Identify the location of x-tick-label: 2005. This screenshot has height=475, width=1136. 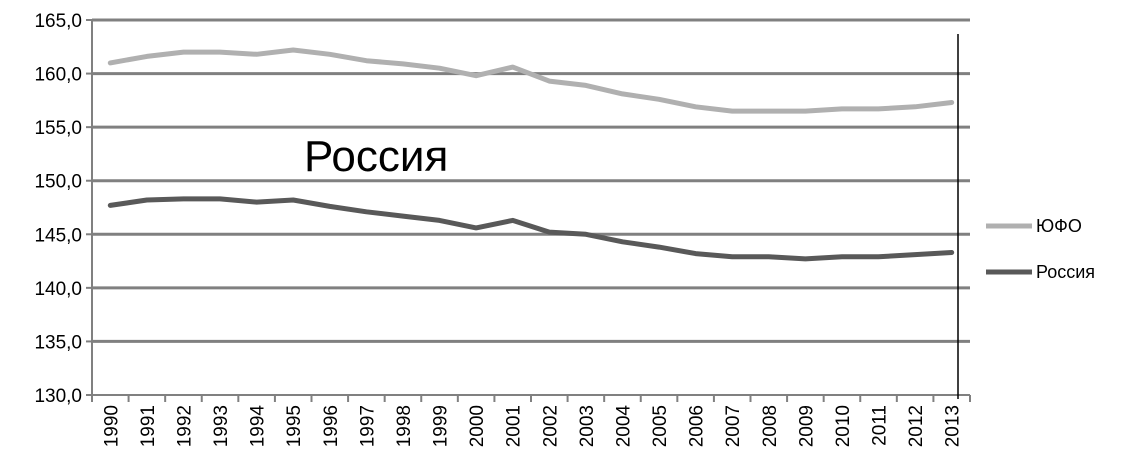
(660, 426).